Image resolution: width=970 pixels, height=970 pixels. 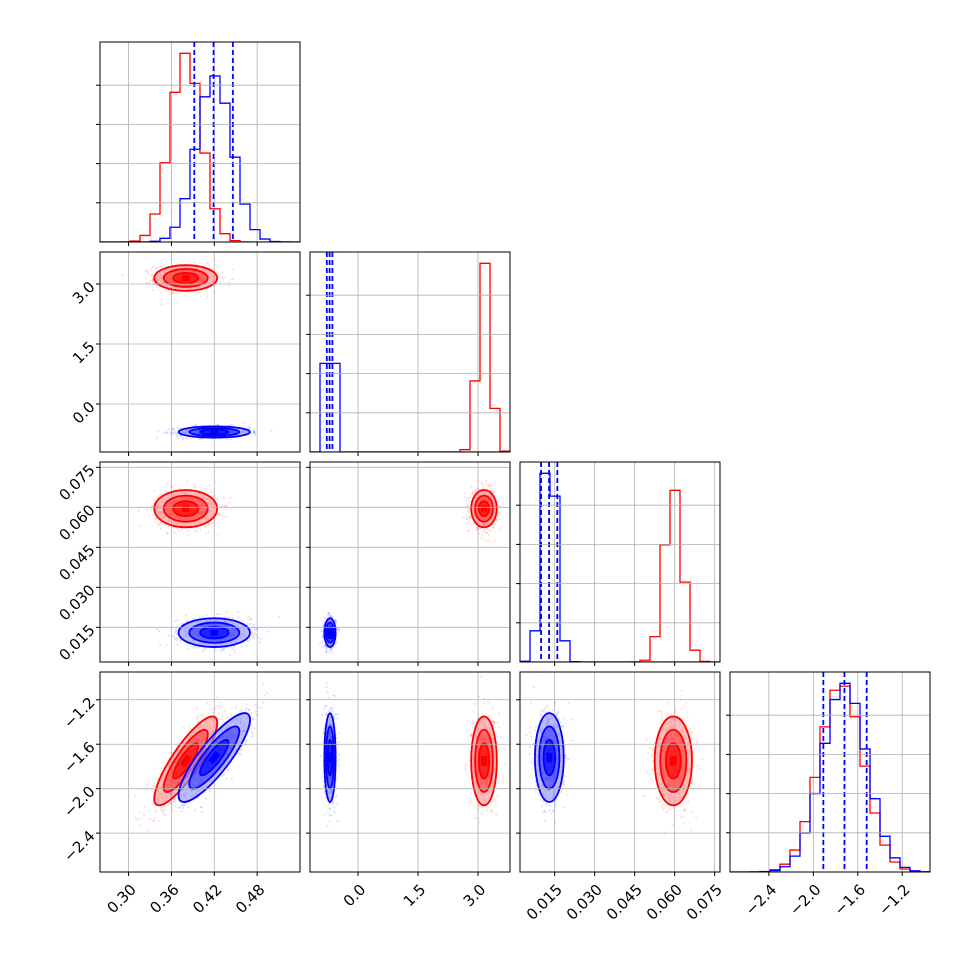 What do you see at coordinates (76, 562) in the screenshot?
I see `y-tick-label: 0.045` at bounding box center [76, 562].